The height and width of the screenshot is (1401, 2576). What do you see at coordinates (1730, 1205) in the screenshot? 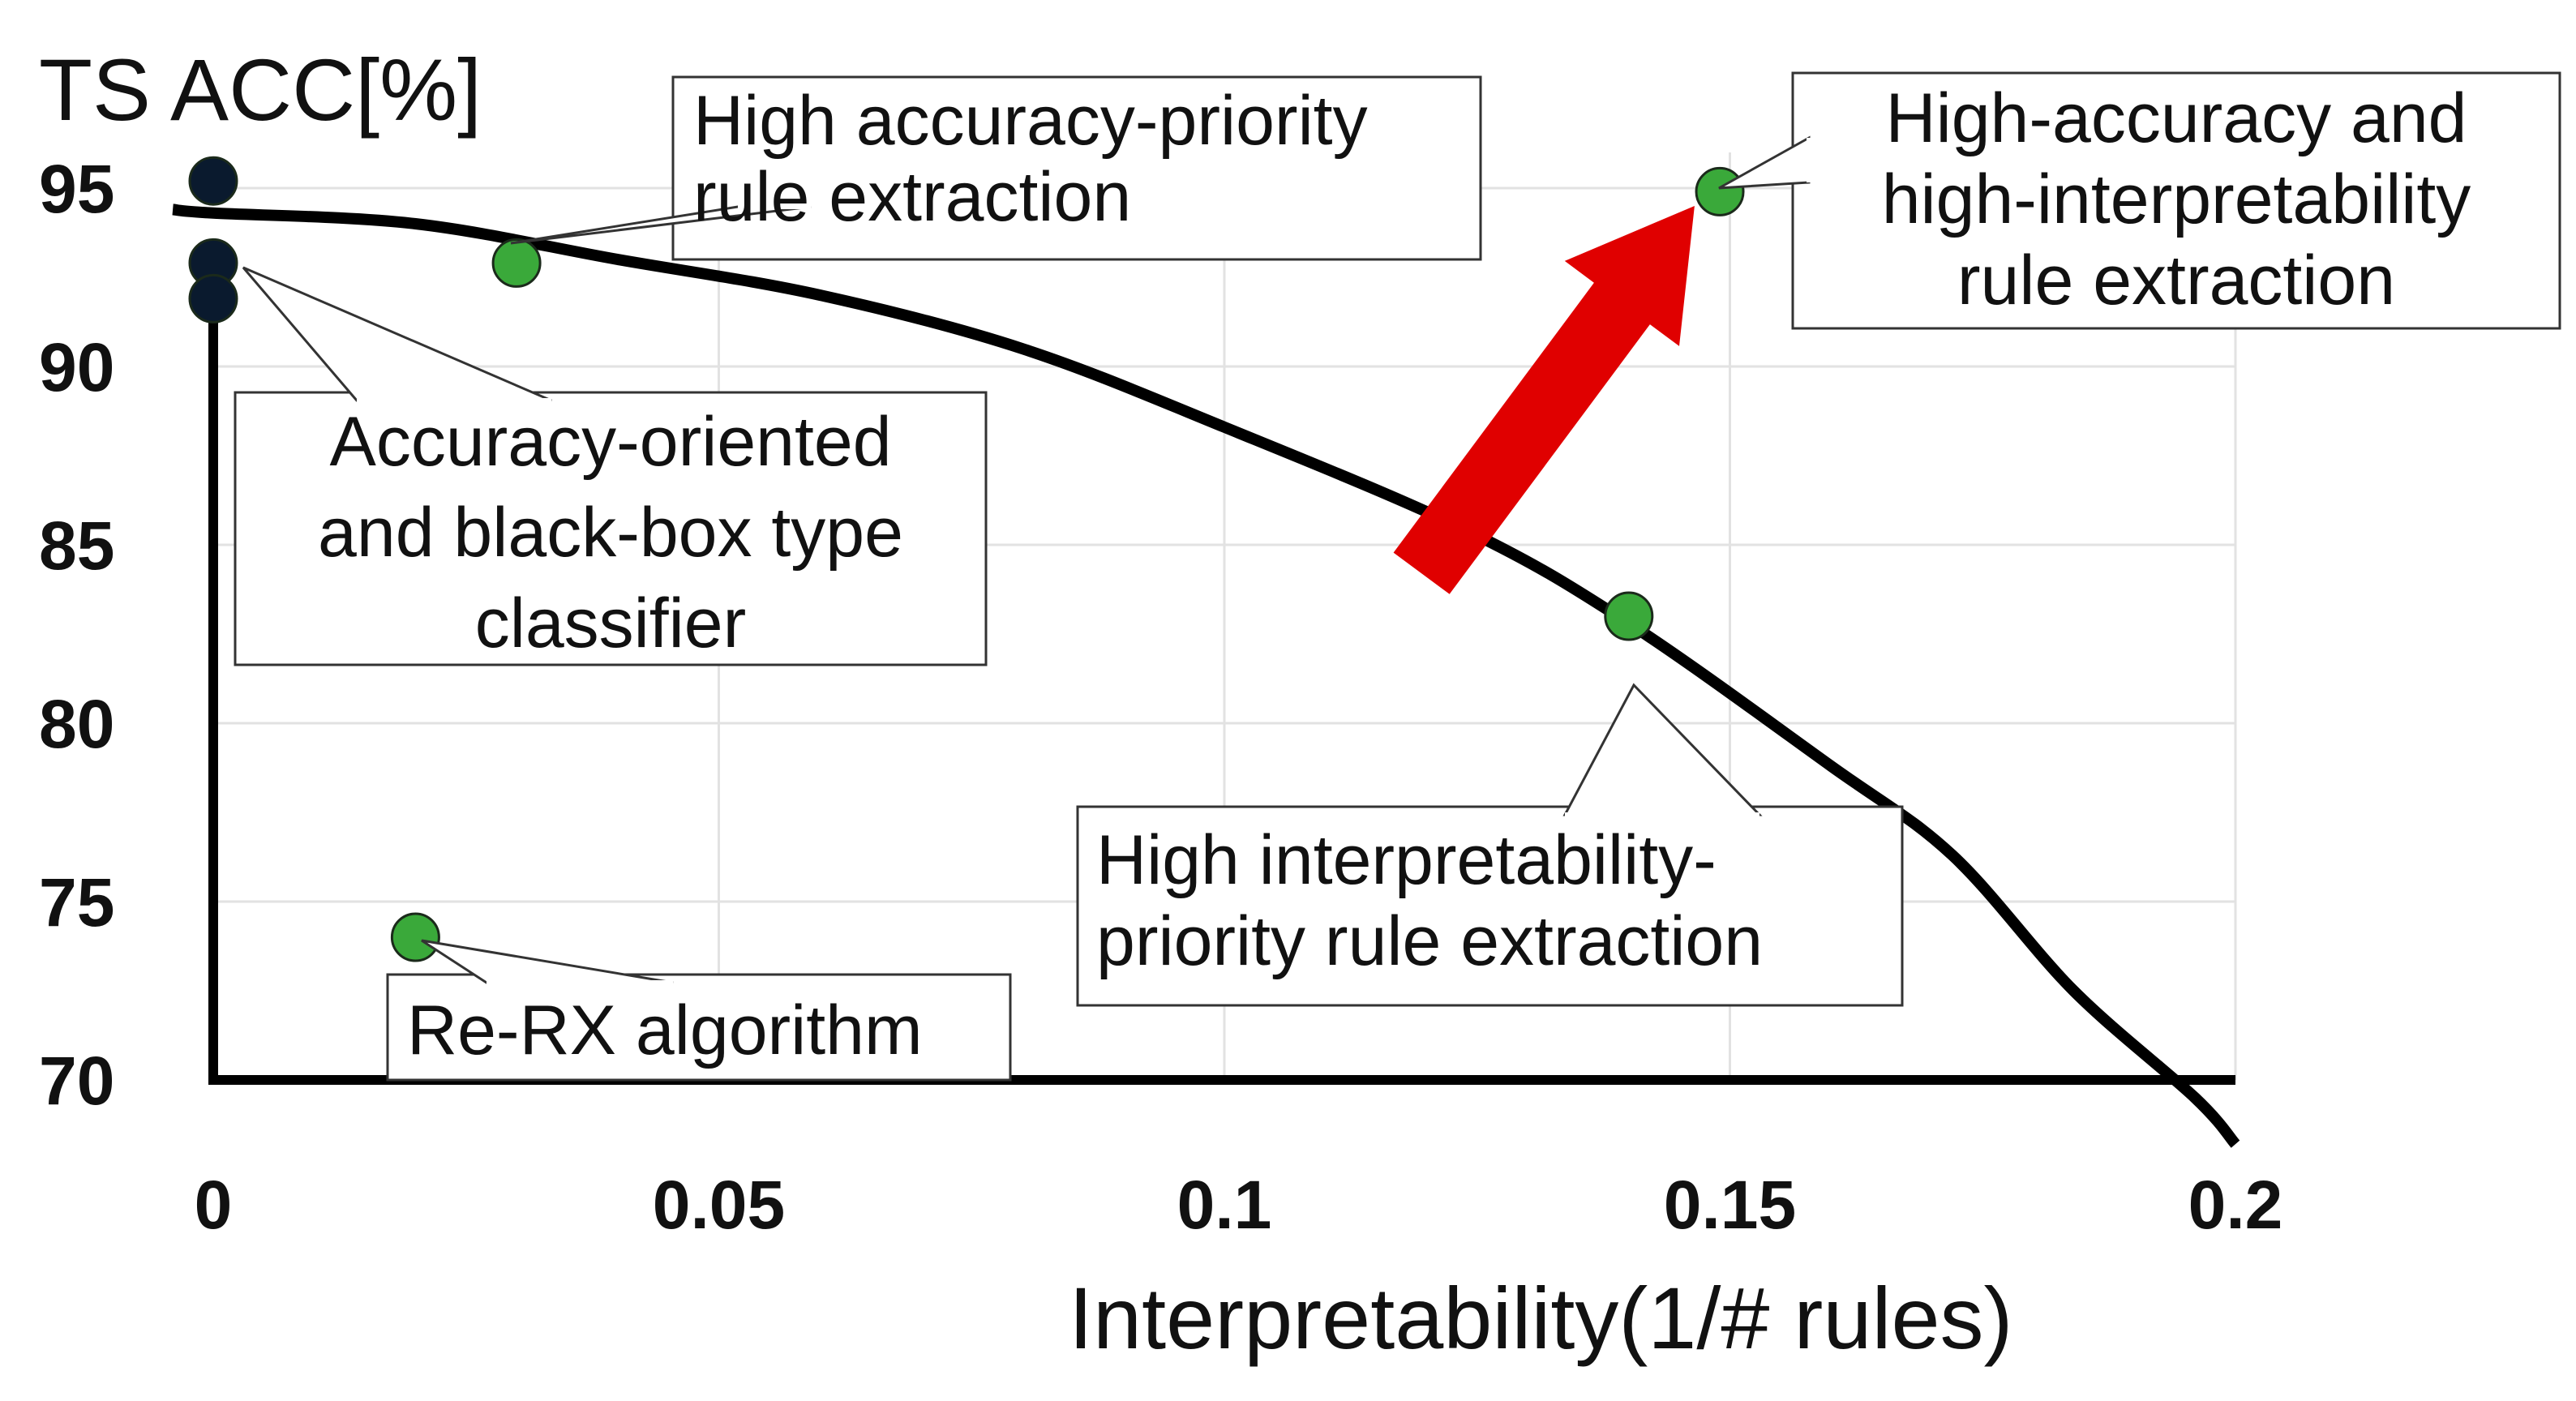
I see `x-tick-label: 0.15` at bounding box center [1730, 1205].